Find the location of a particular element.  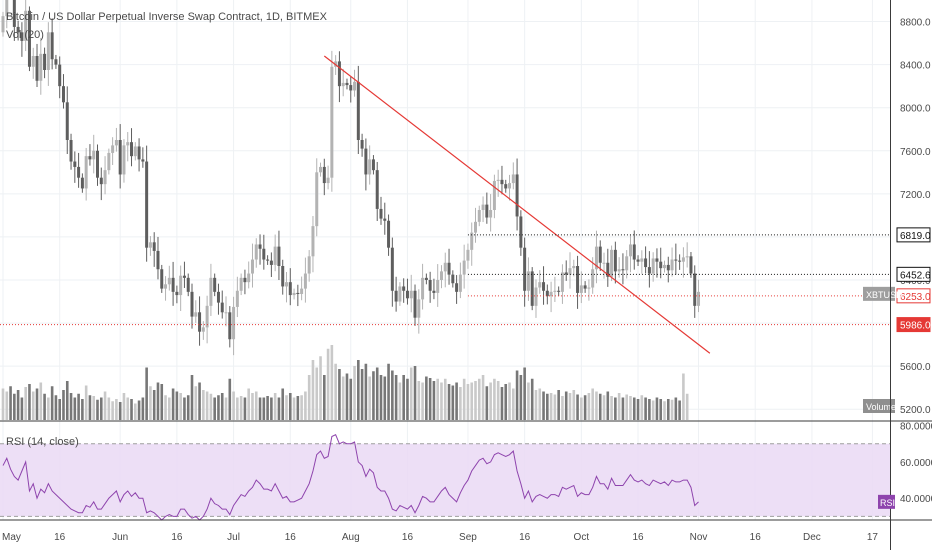

price-label-box is located at coordinates (913, 296).